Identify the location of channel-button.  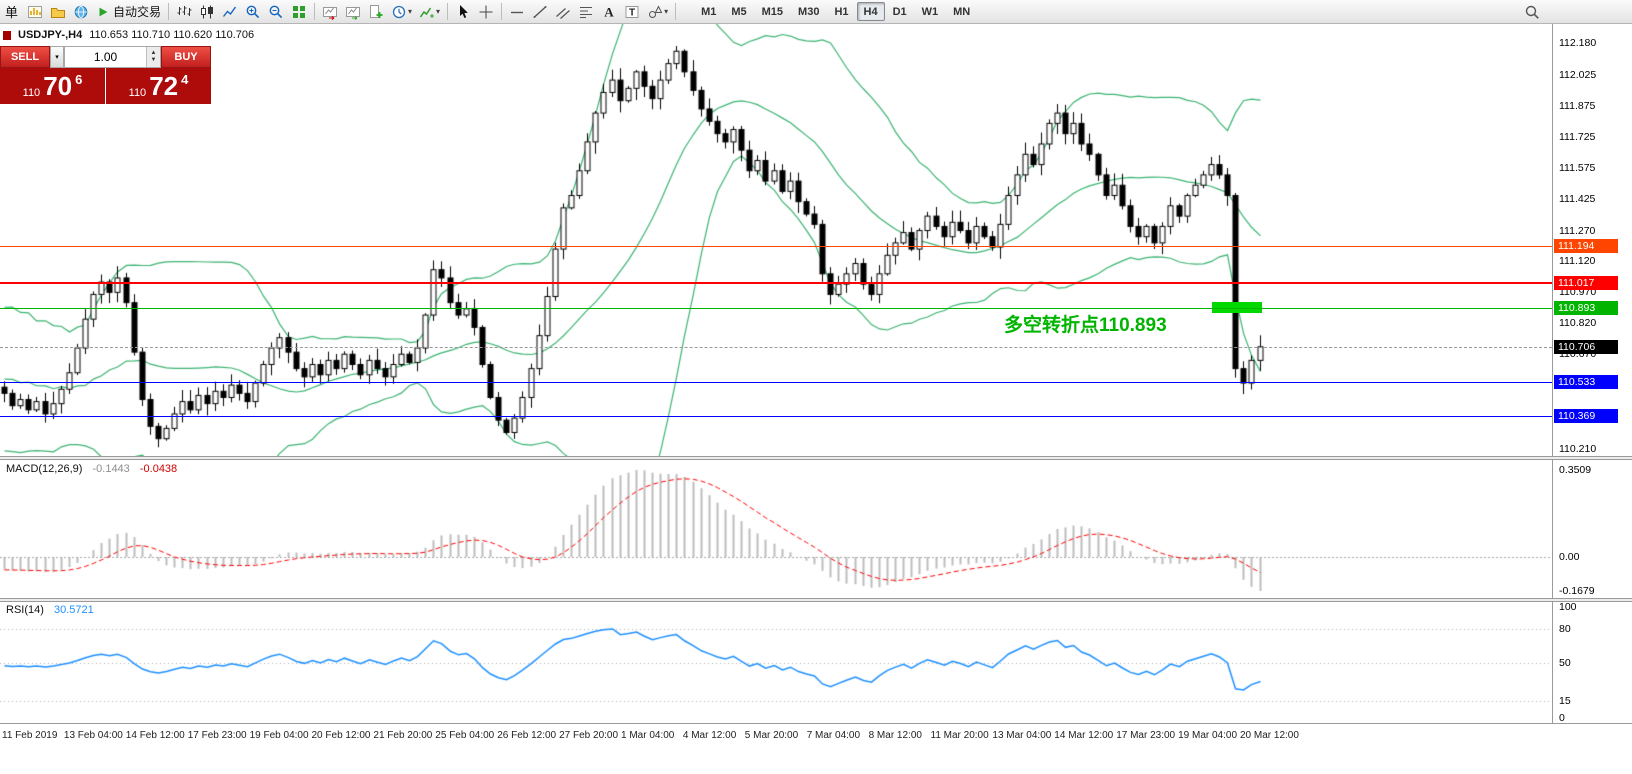
(563, 12).